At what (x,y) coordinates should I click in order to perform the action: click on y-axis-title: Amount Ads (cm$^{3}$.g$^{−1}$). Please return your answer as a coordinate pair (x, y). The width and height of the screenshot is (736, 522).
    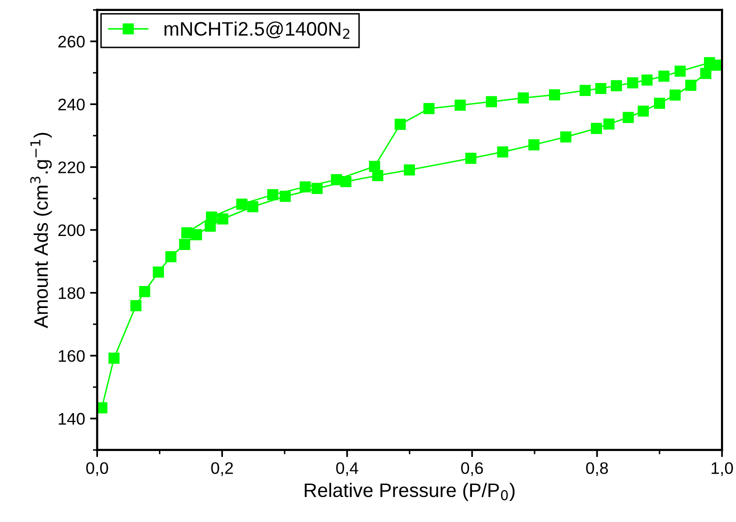
    Looking at the image, I should click on (41, 230).